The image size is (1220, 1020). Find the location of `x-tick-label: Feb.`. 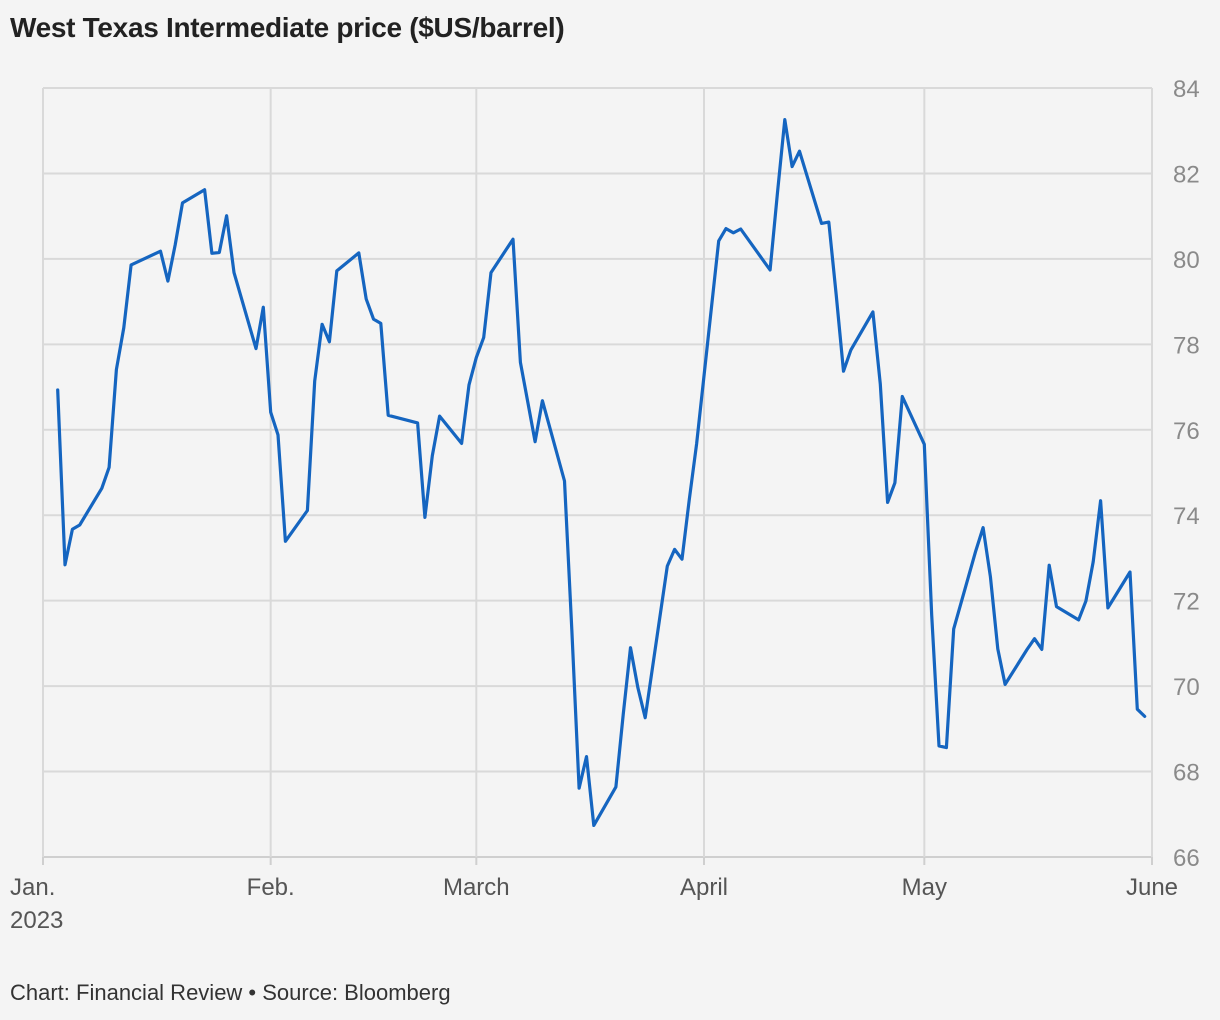

x-tick-label: Feb. is located at coordinates (271, 887).